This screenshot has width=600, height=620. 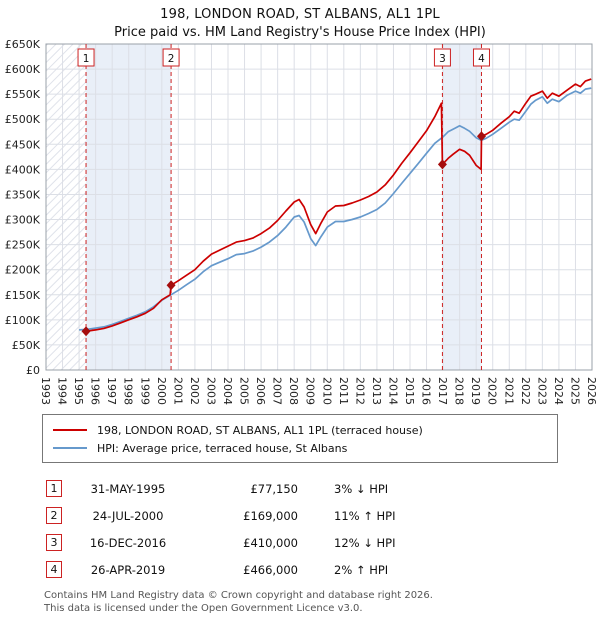 What do you see at coordinates (54, 488) in the screenshot?
I see `transaction-number-badge: 1` at bounding box center [54, 488].